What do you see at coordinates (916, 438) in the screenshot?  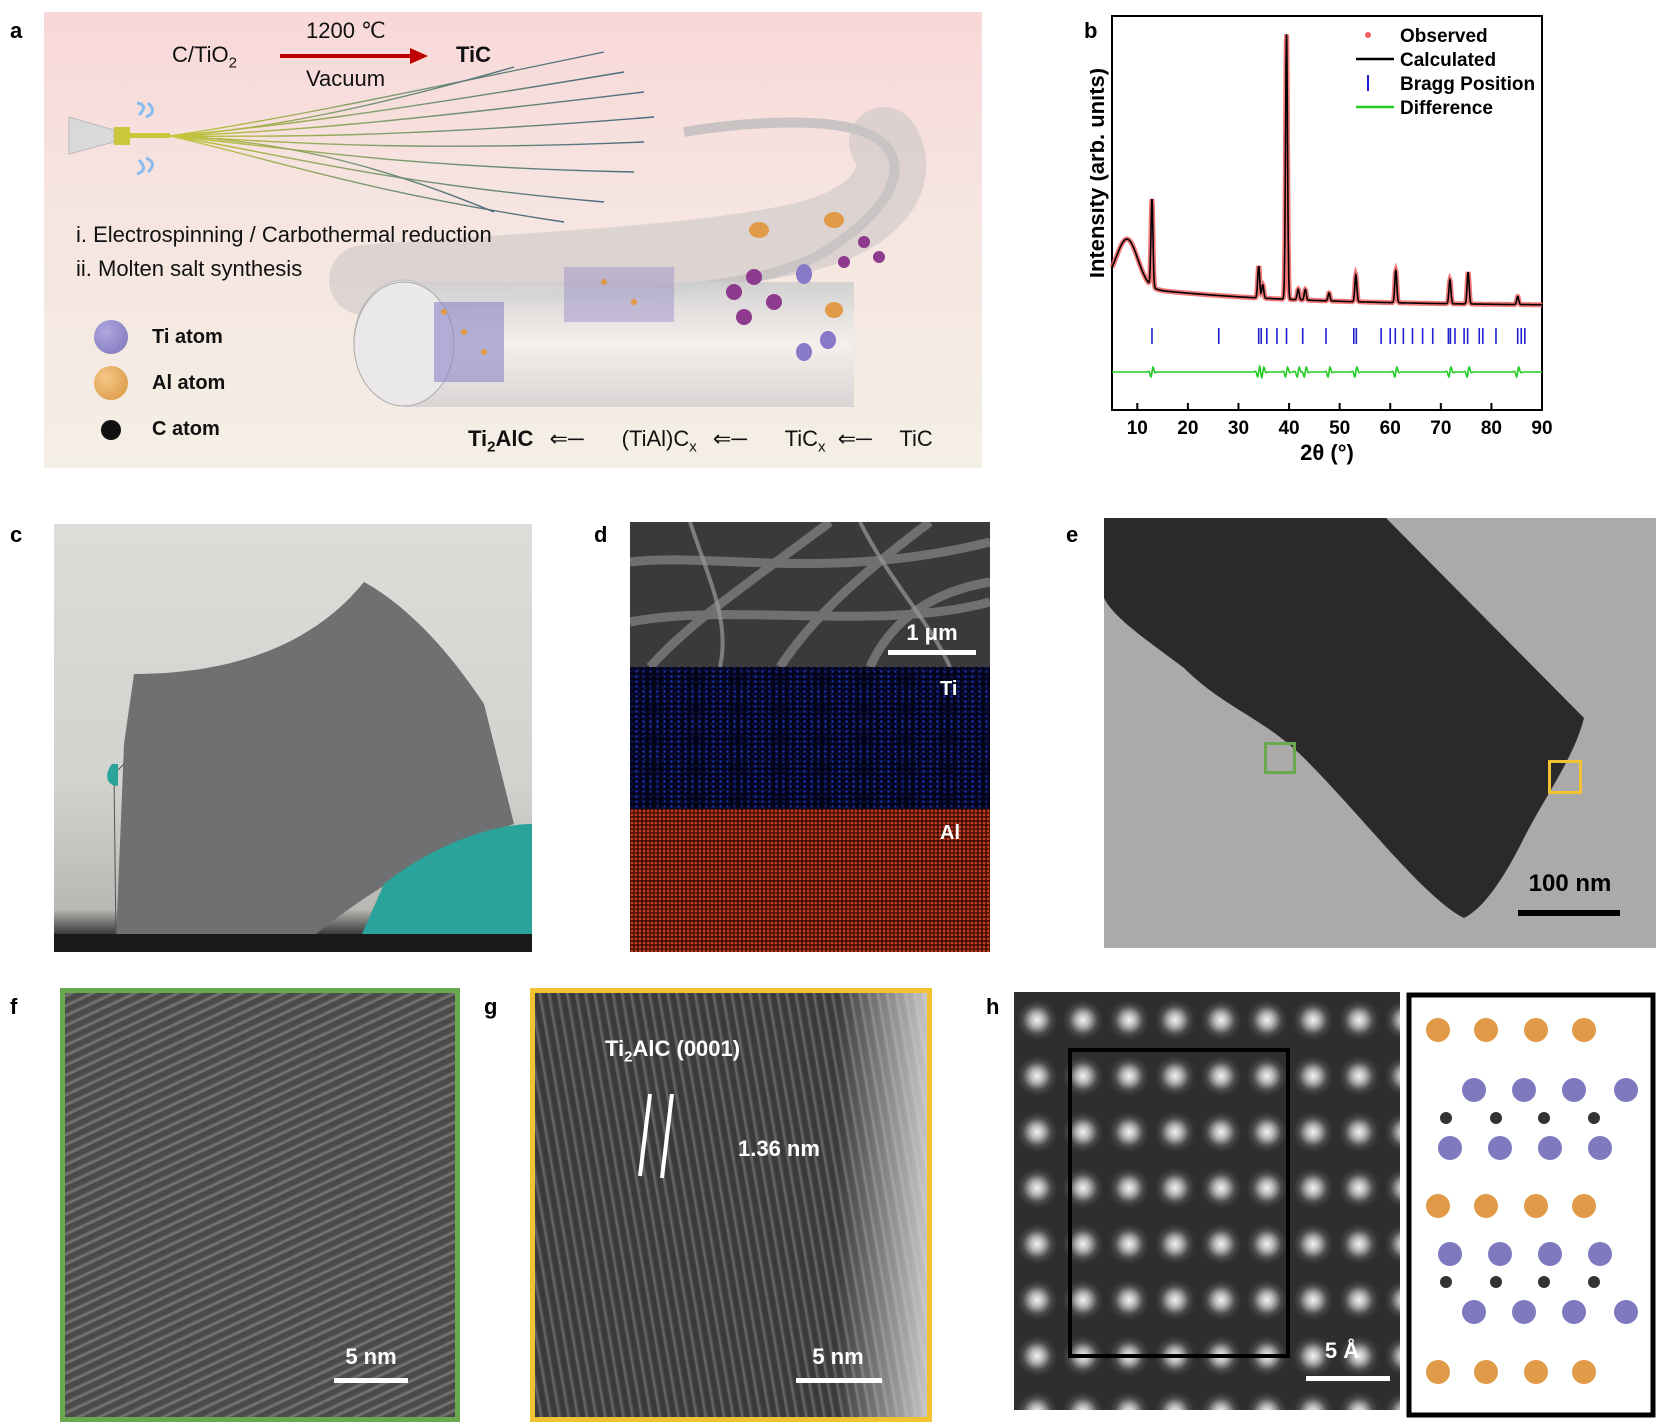 I see `pathway-tic: TiC` at bounding box center [916, 438].